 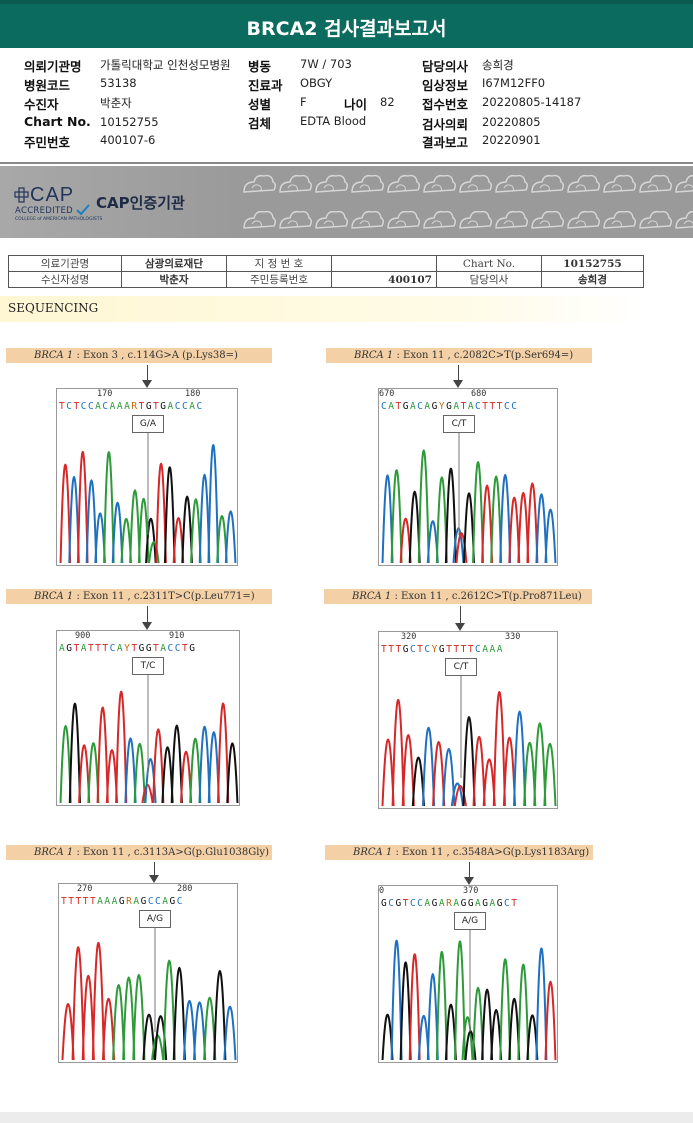 I want to click on rrn-label: 주민번호, so click(x=47, y=142).